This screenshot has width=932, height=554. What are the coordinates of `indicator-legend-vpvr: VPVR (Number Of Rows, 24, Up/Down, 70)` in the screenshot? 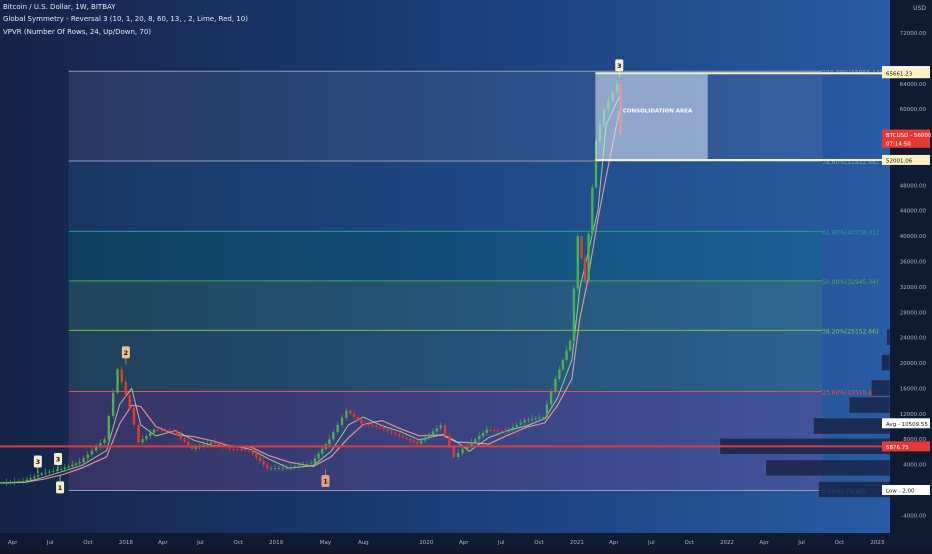 It's located at (77, 32).